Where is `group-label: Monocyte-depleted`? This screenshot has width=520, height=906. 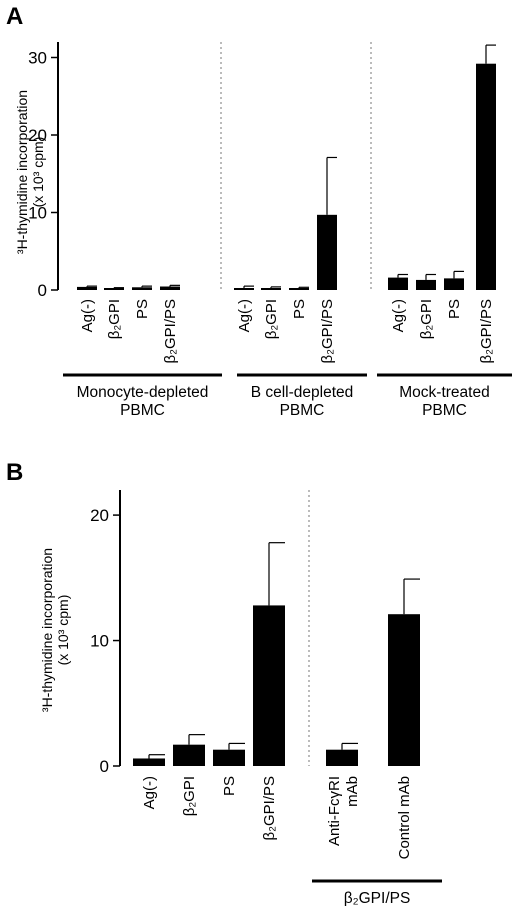 group-label: Monocyte-depleted is located at coordinates (143, 392).